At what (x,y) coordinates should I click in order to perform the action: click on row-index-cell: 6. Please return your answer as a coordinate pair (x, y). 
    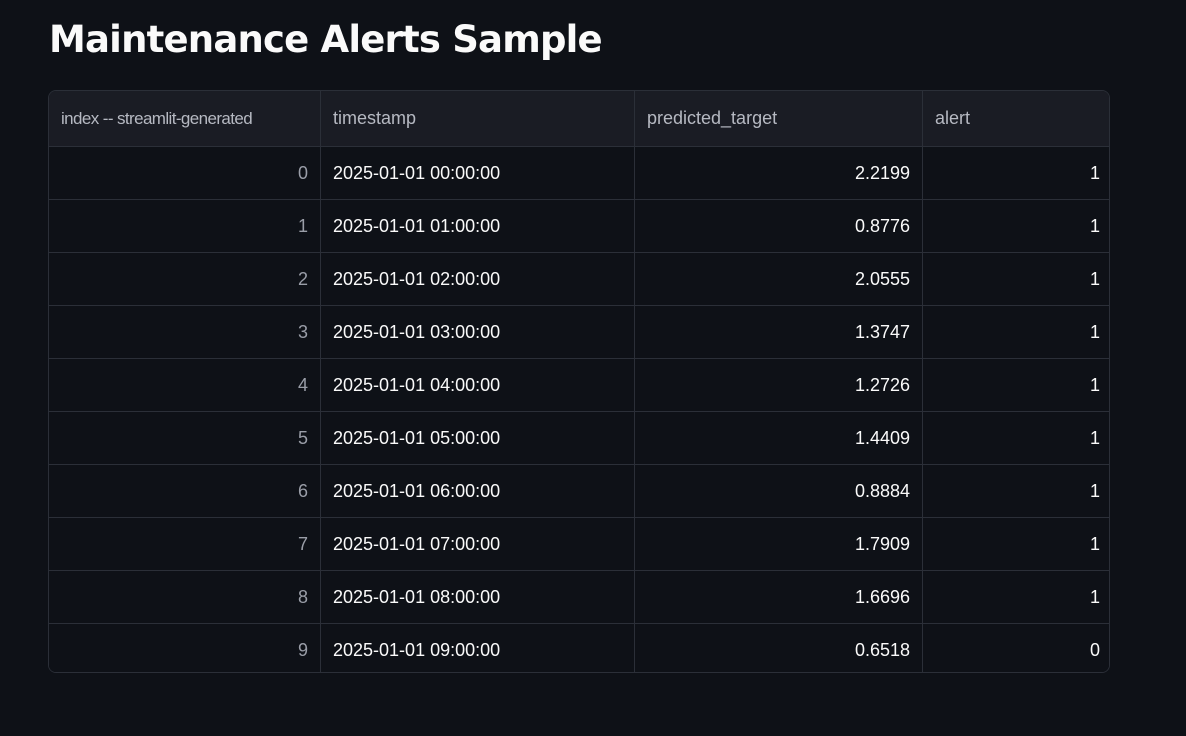
    Looking at the image, I should click on (185, 491).